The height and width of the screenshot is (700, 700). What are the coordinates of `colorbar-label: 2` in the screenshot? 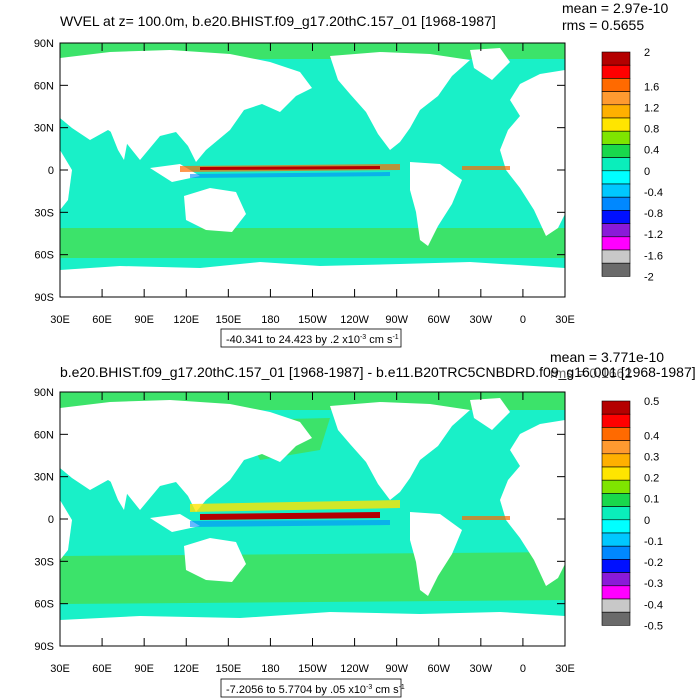 It's located at (647, 53).